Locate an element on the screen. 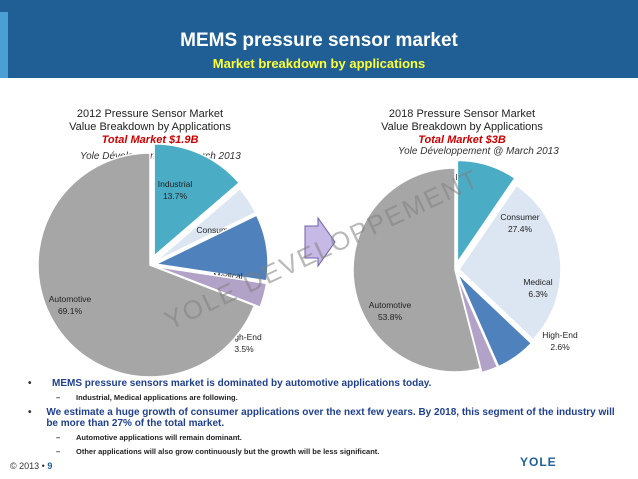 This screenshot has width=638, height=479. pie-label-automotive-value: 69.1% is located at coordinates (70, 311).